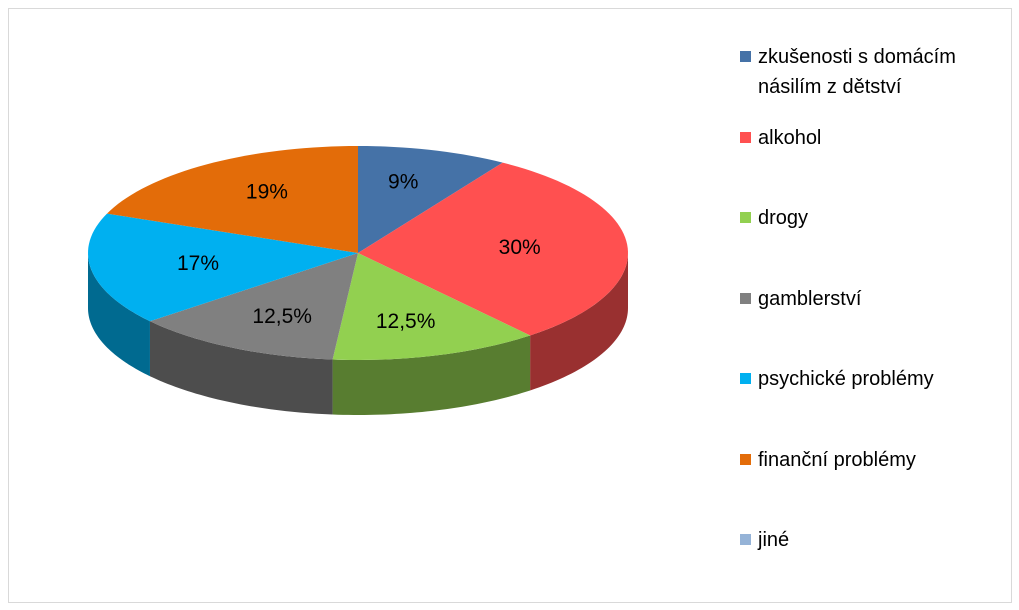  Describe the element at coordinates (837, 459) in the screenshot. I see `legend-label: finanční problémy` at that location.